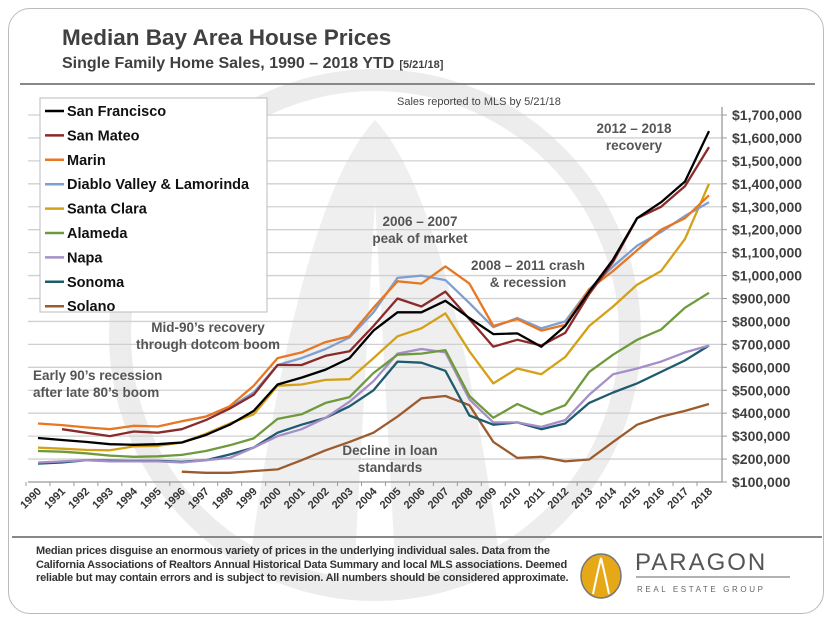 Image resolution: width=835 pixels, height=626 pixels. Describe the element at coordinates (528, 282) in the screenshot. I see `annotation-text: & recession` at that location.